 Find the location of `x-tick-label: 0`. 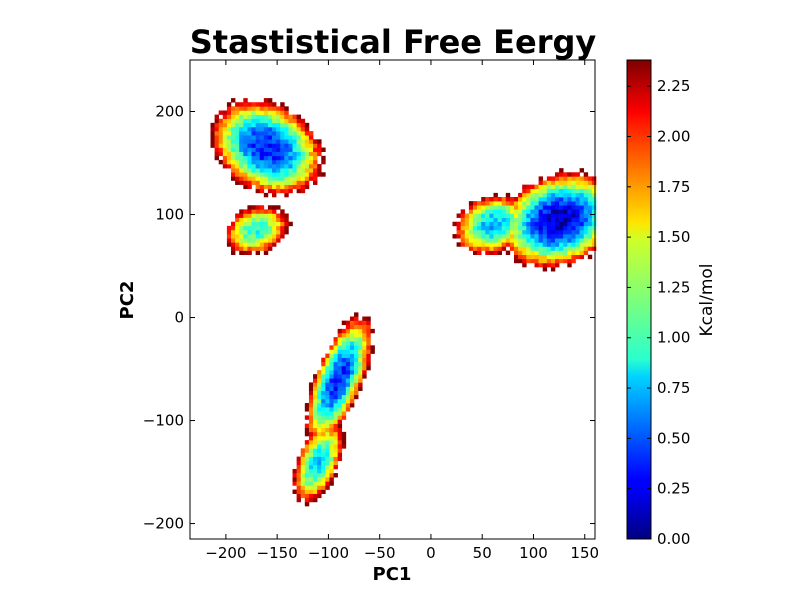

x-tick-label: 0 is located at coordinates (431, 553).